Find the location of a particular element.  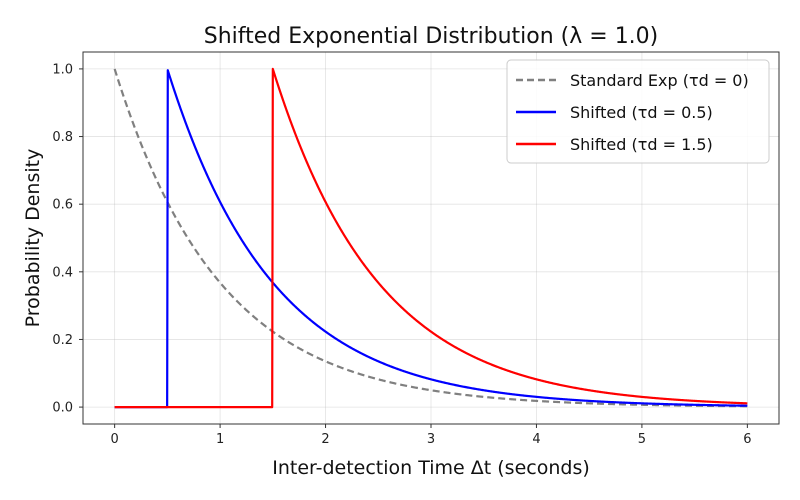

y-tick-label: 0.0 is located at coordinates (62, 408).